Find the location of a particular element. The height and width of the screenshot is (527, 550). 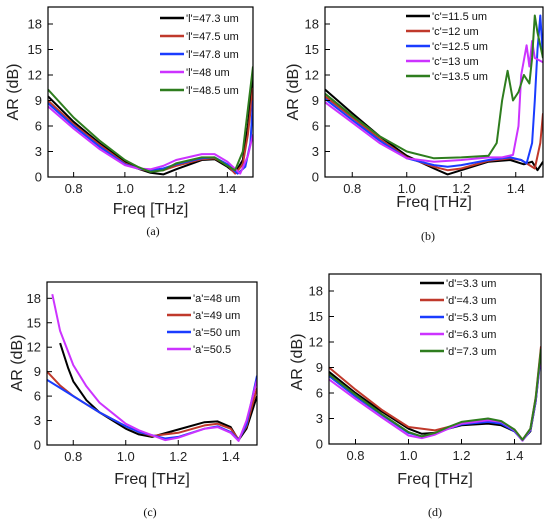

legend-label: 'd'=4.3 um is located at coordinates (471, 301).